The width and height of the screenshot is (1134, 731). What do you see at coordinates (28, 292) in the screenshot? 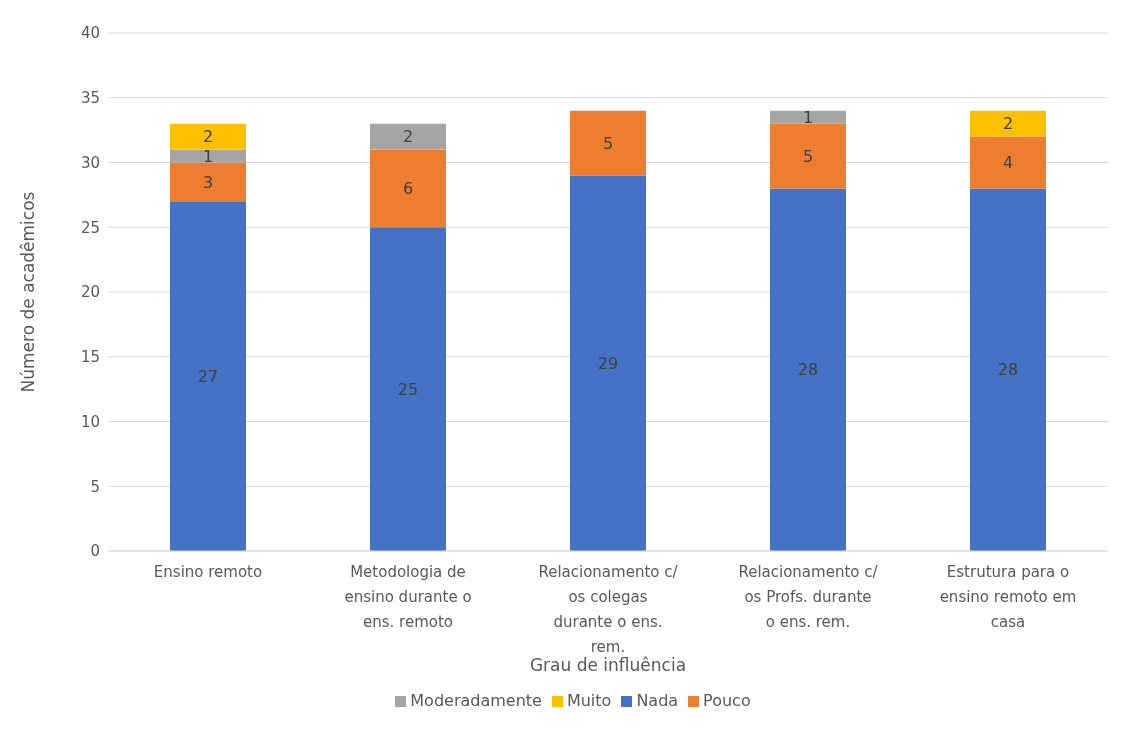
I see `y-axis-title: Número de acadêmicos` at bounding box center [28, 292].